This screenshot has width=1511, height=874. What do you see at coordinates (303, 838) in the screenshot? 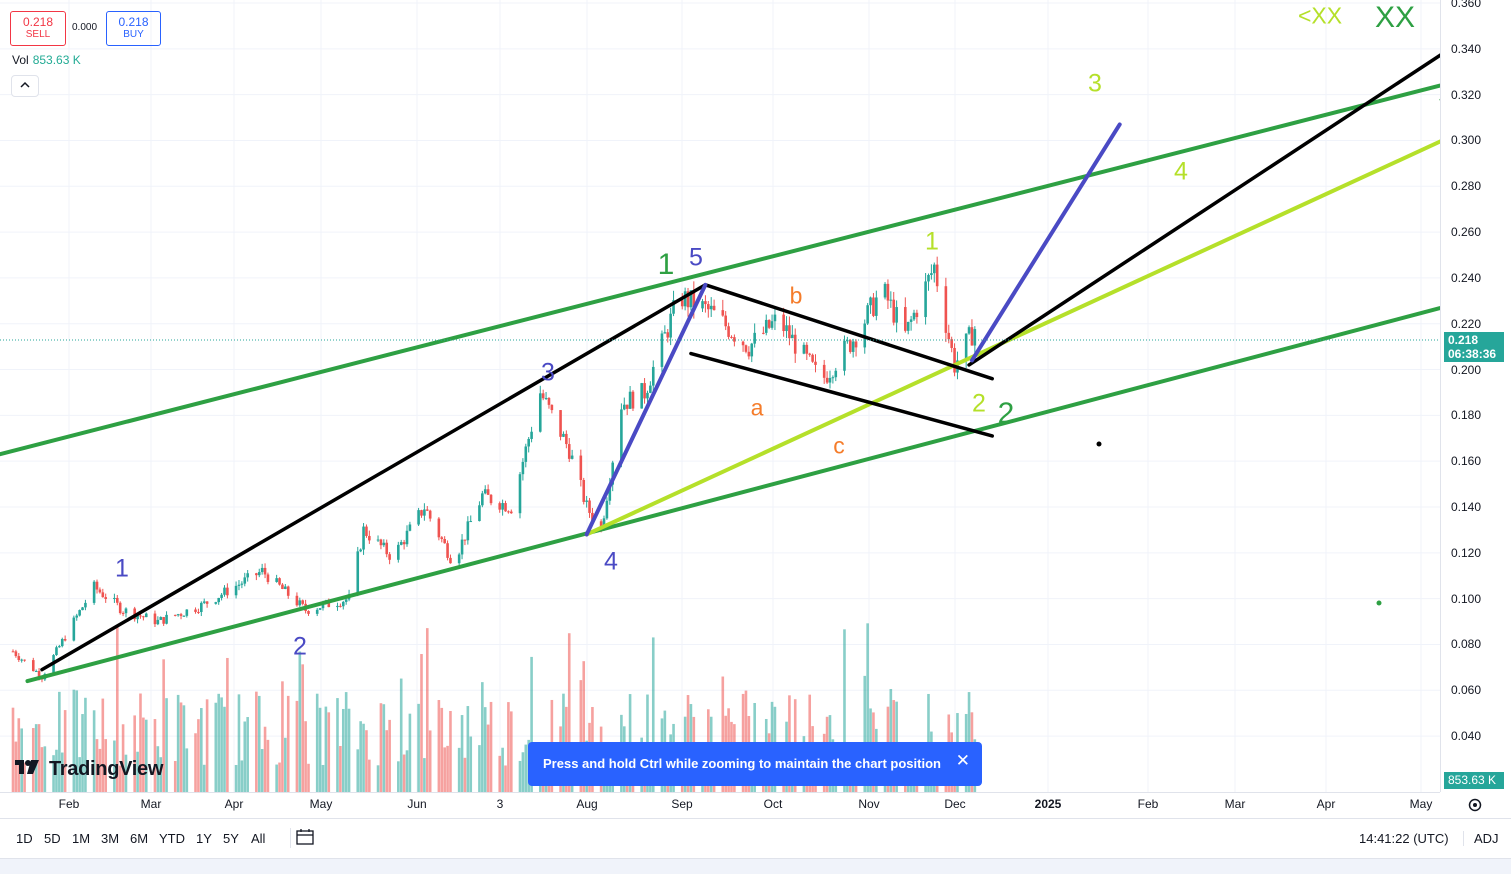
I see `date-range-button` at bounding box center [303, 838].